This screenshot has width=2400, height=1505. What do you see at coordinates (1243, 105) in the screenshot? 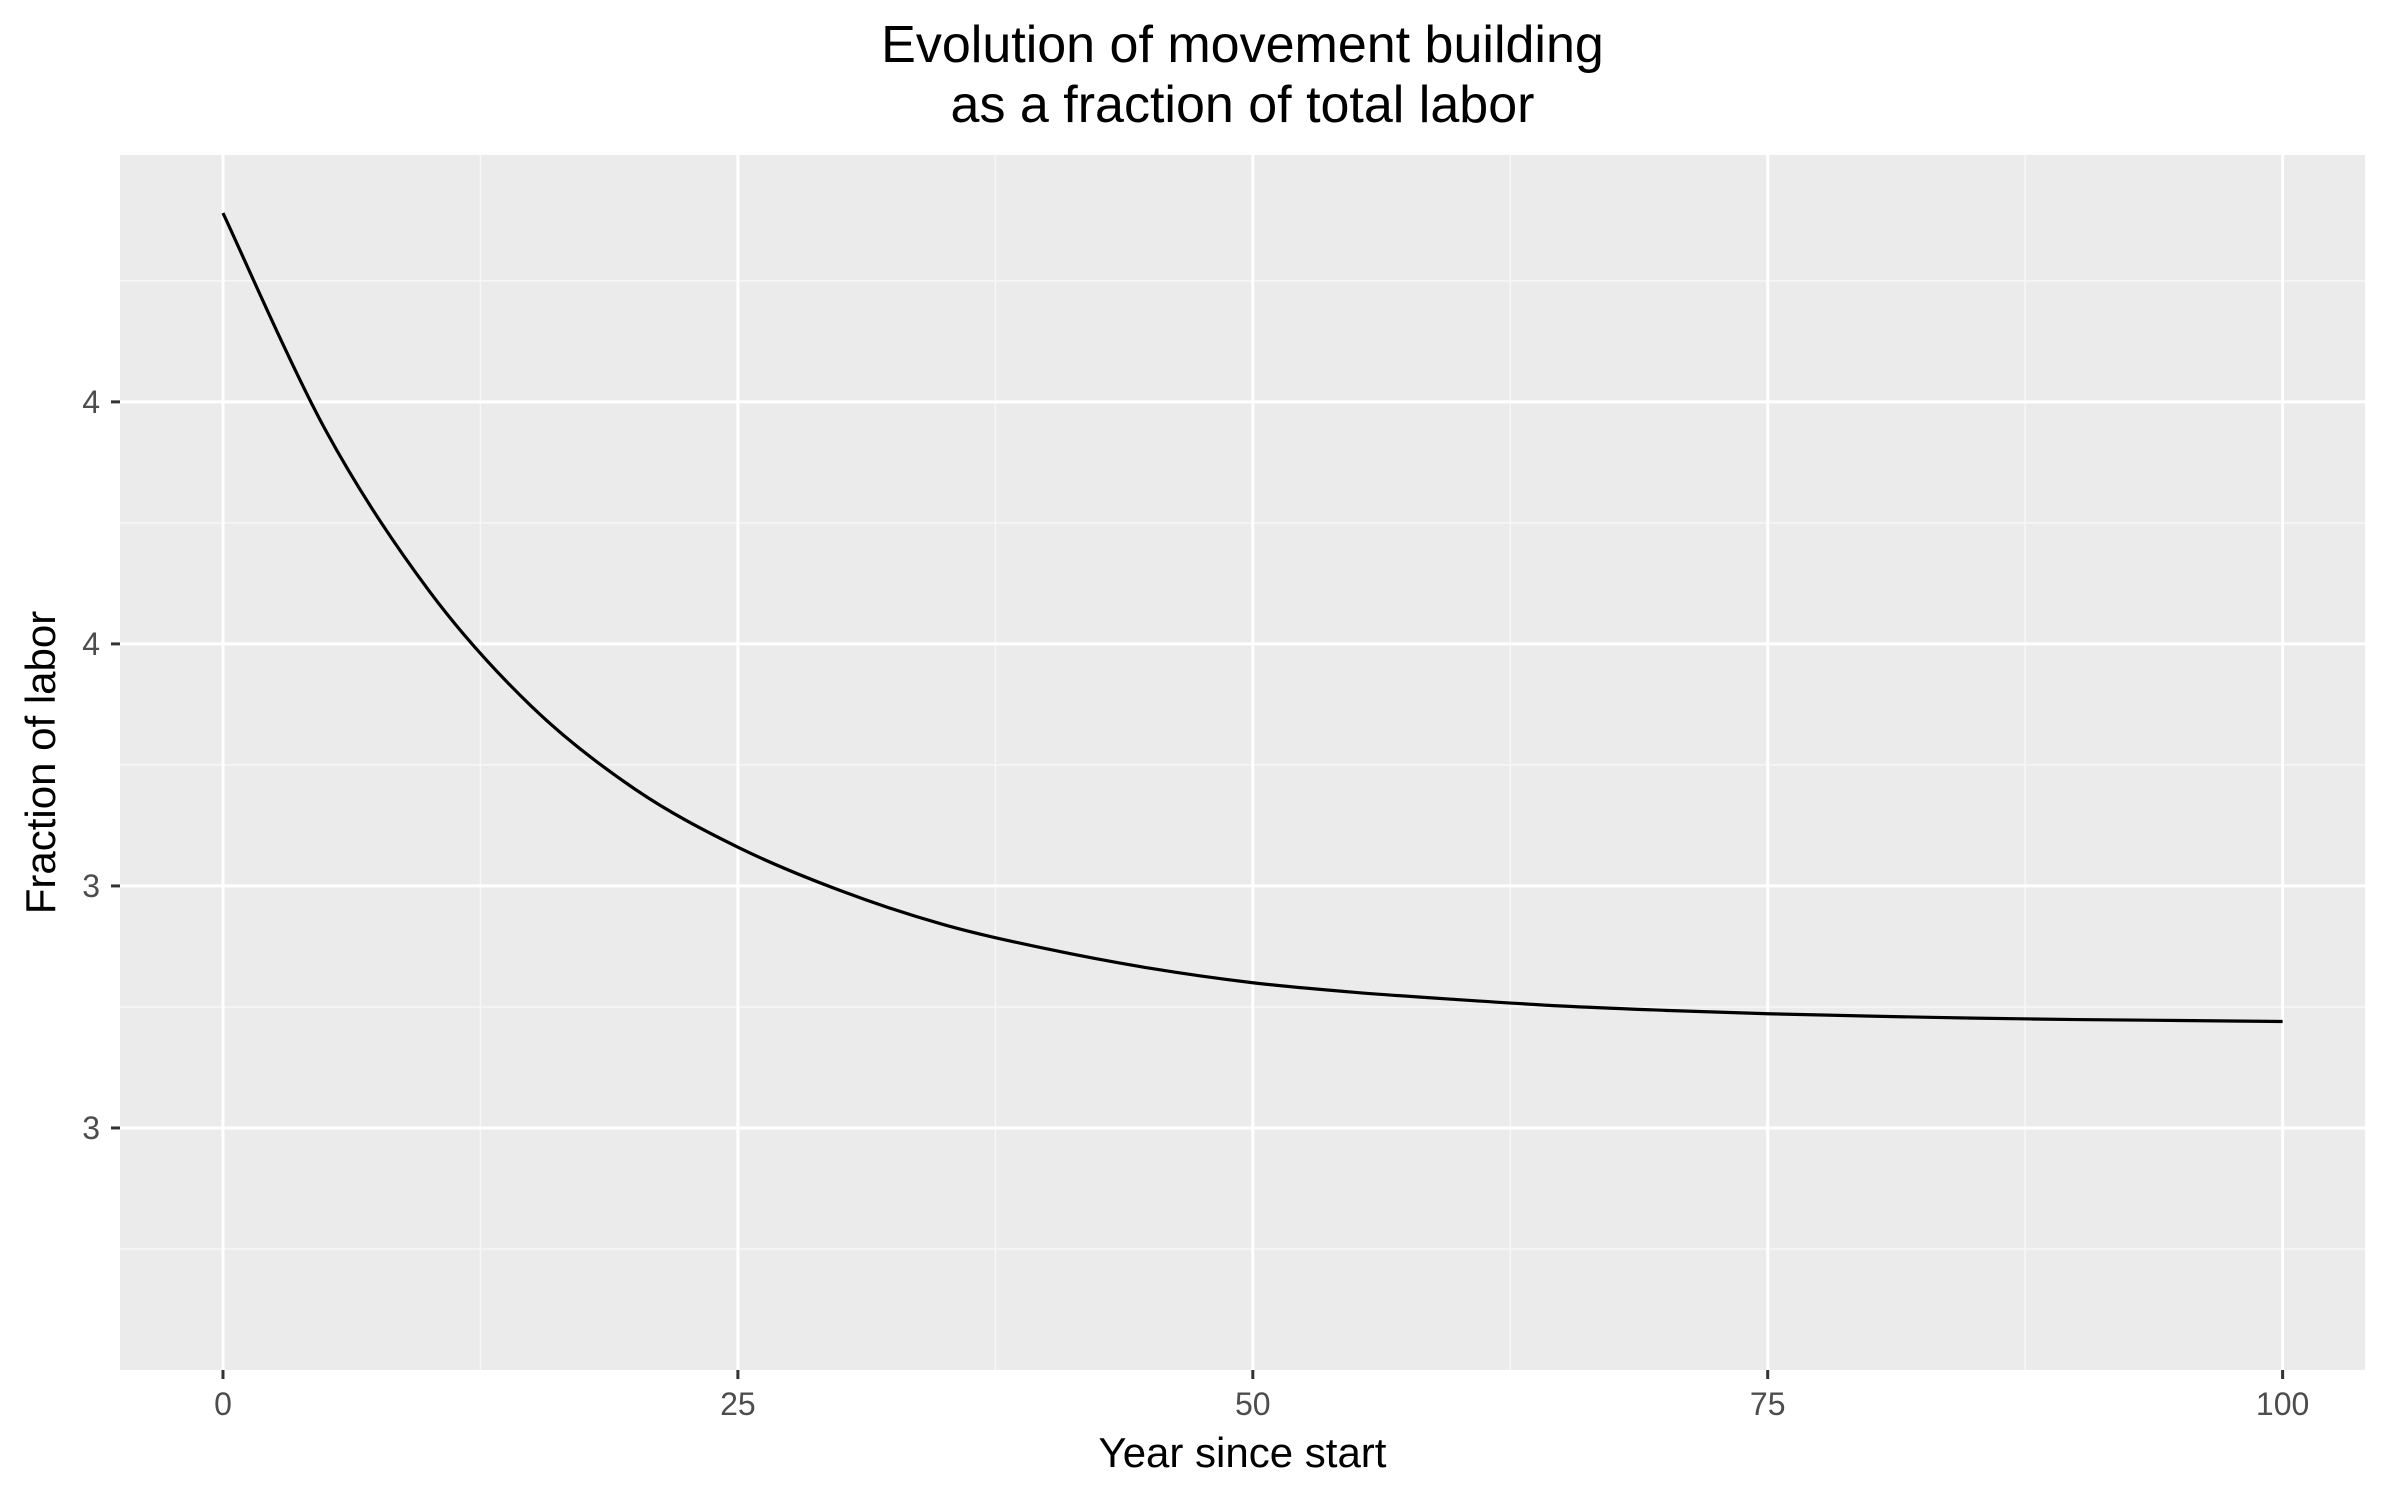
I see `chart-title-line: as a fraction of total labor` at bounding box center [1243, 105].